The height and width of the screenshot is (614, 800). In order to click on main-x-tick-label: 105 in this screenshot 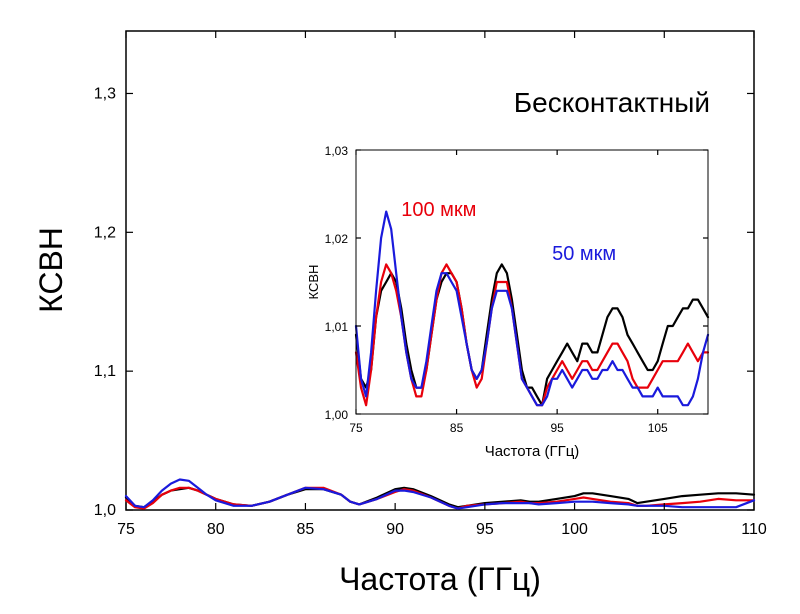, I will do `click(664, 529)`.